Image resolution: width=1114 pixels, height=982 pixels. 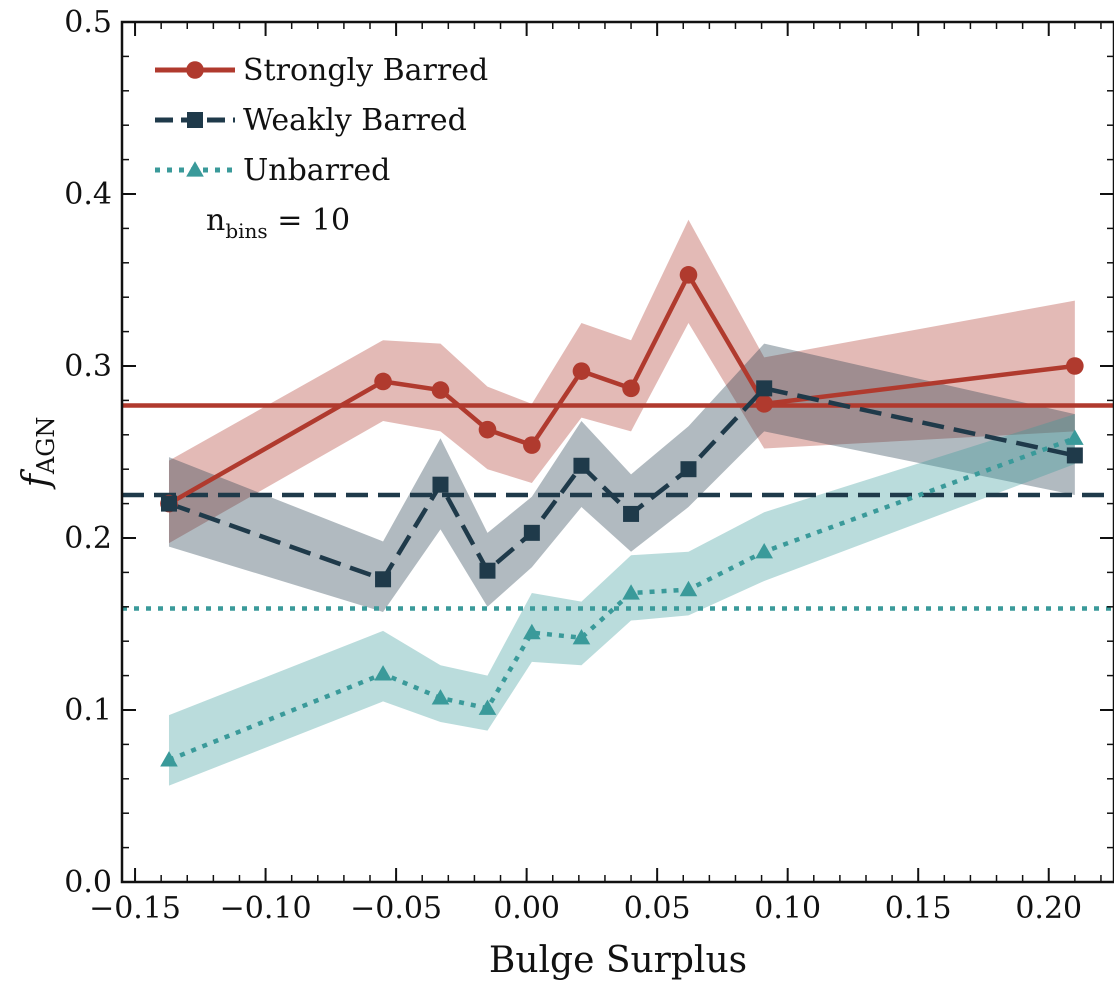 I want to click on legend: Strongly Barred Weakly Barred Unbarred, so click(x=321, y=120).